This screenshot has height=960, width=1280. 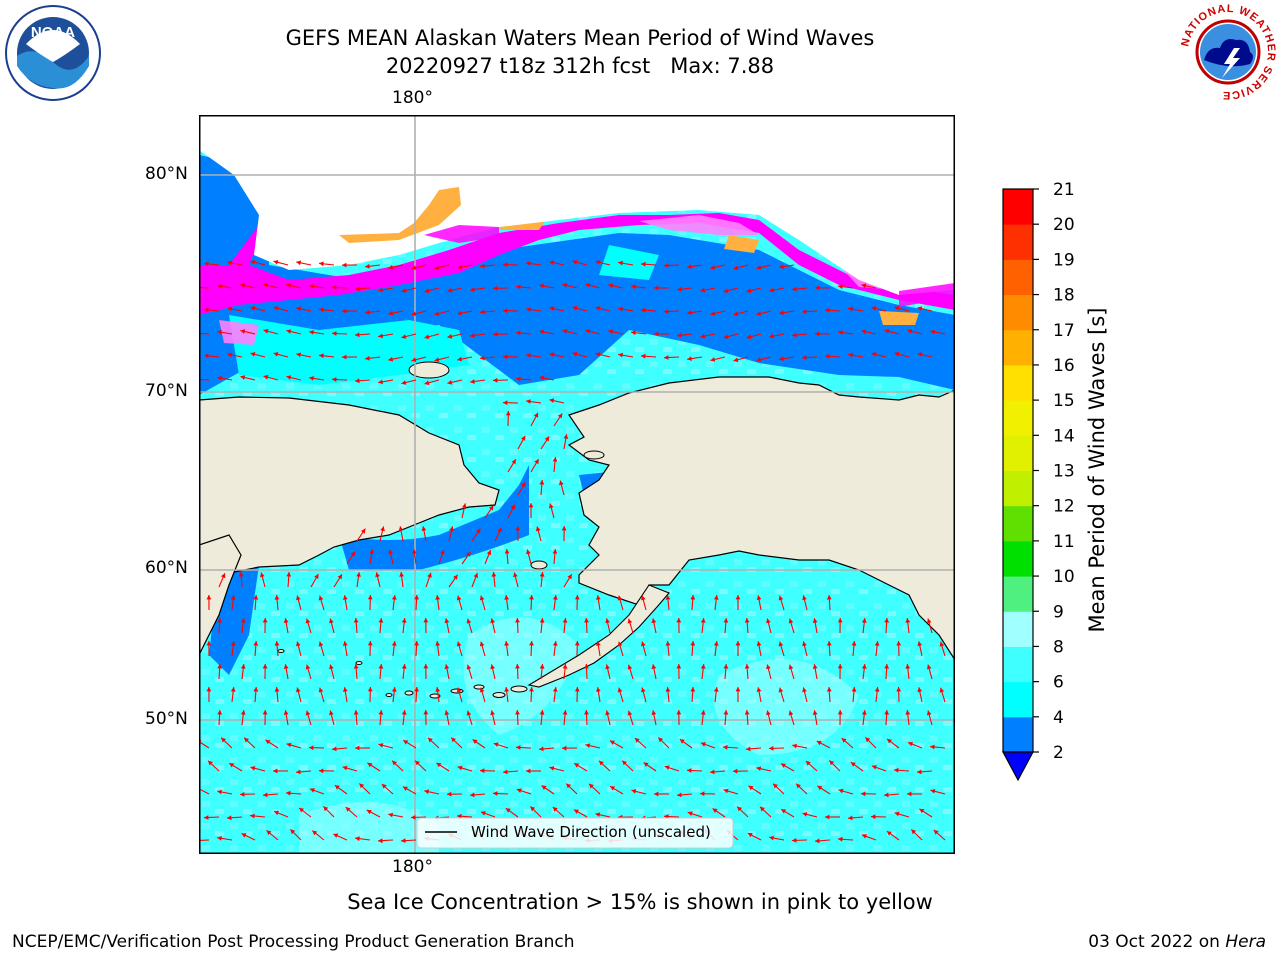 What do you see at coordinates (1038, 481) in the screenshot?
I see `colorbar: 2 4 6 8 9 10 11 12 13 14 15 16 17 18 19 20 21` at bounding box center [1038, 481].